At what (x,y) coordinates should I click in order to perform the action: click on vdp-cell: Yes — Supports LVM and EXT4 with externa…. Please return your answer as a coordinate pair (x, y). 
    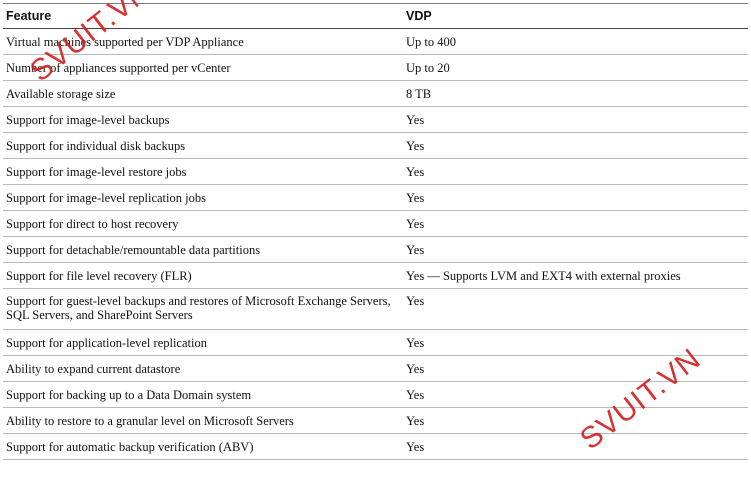
    Looking at the image, I should click on (575, 275).